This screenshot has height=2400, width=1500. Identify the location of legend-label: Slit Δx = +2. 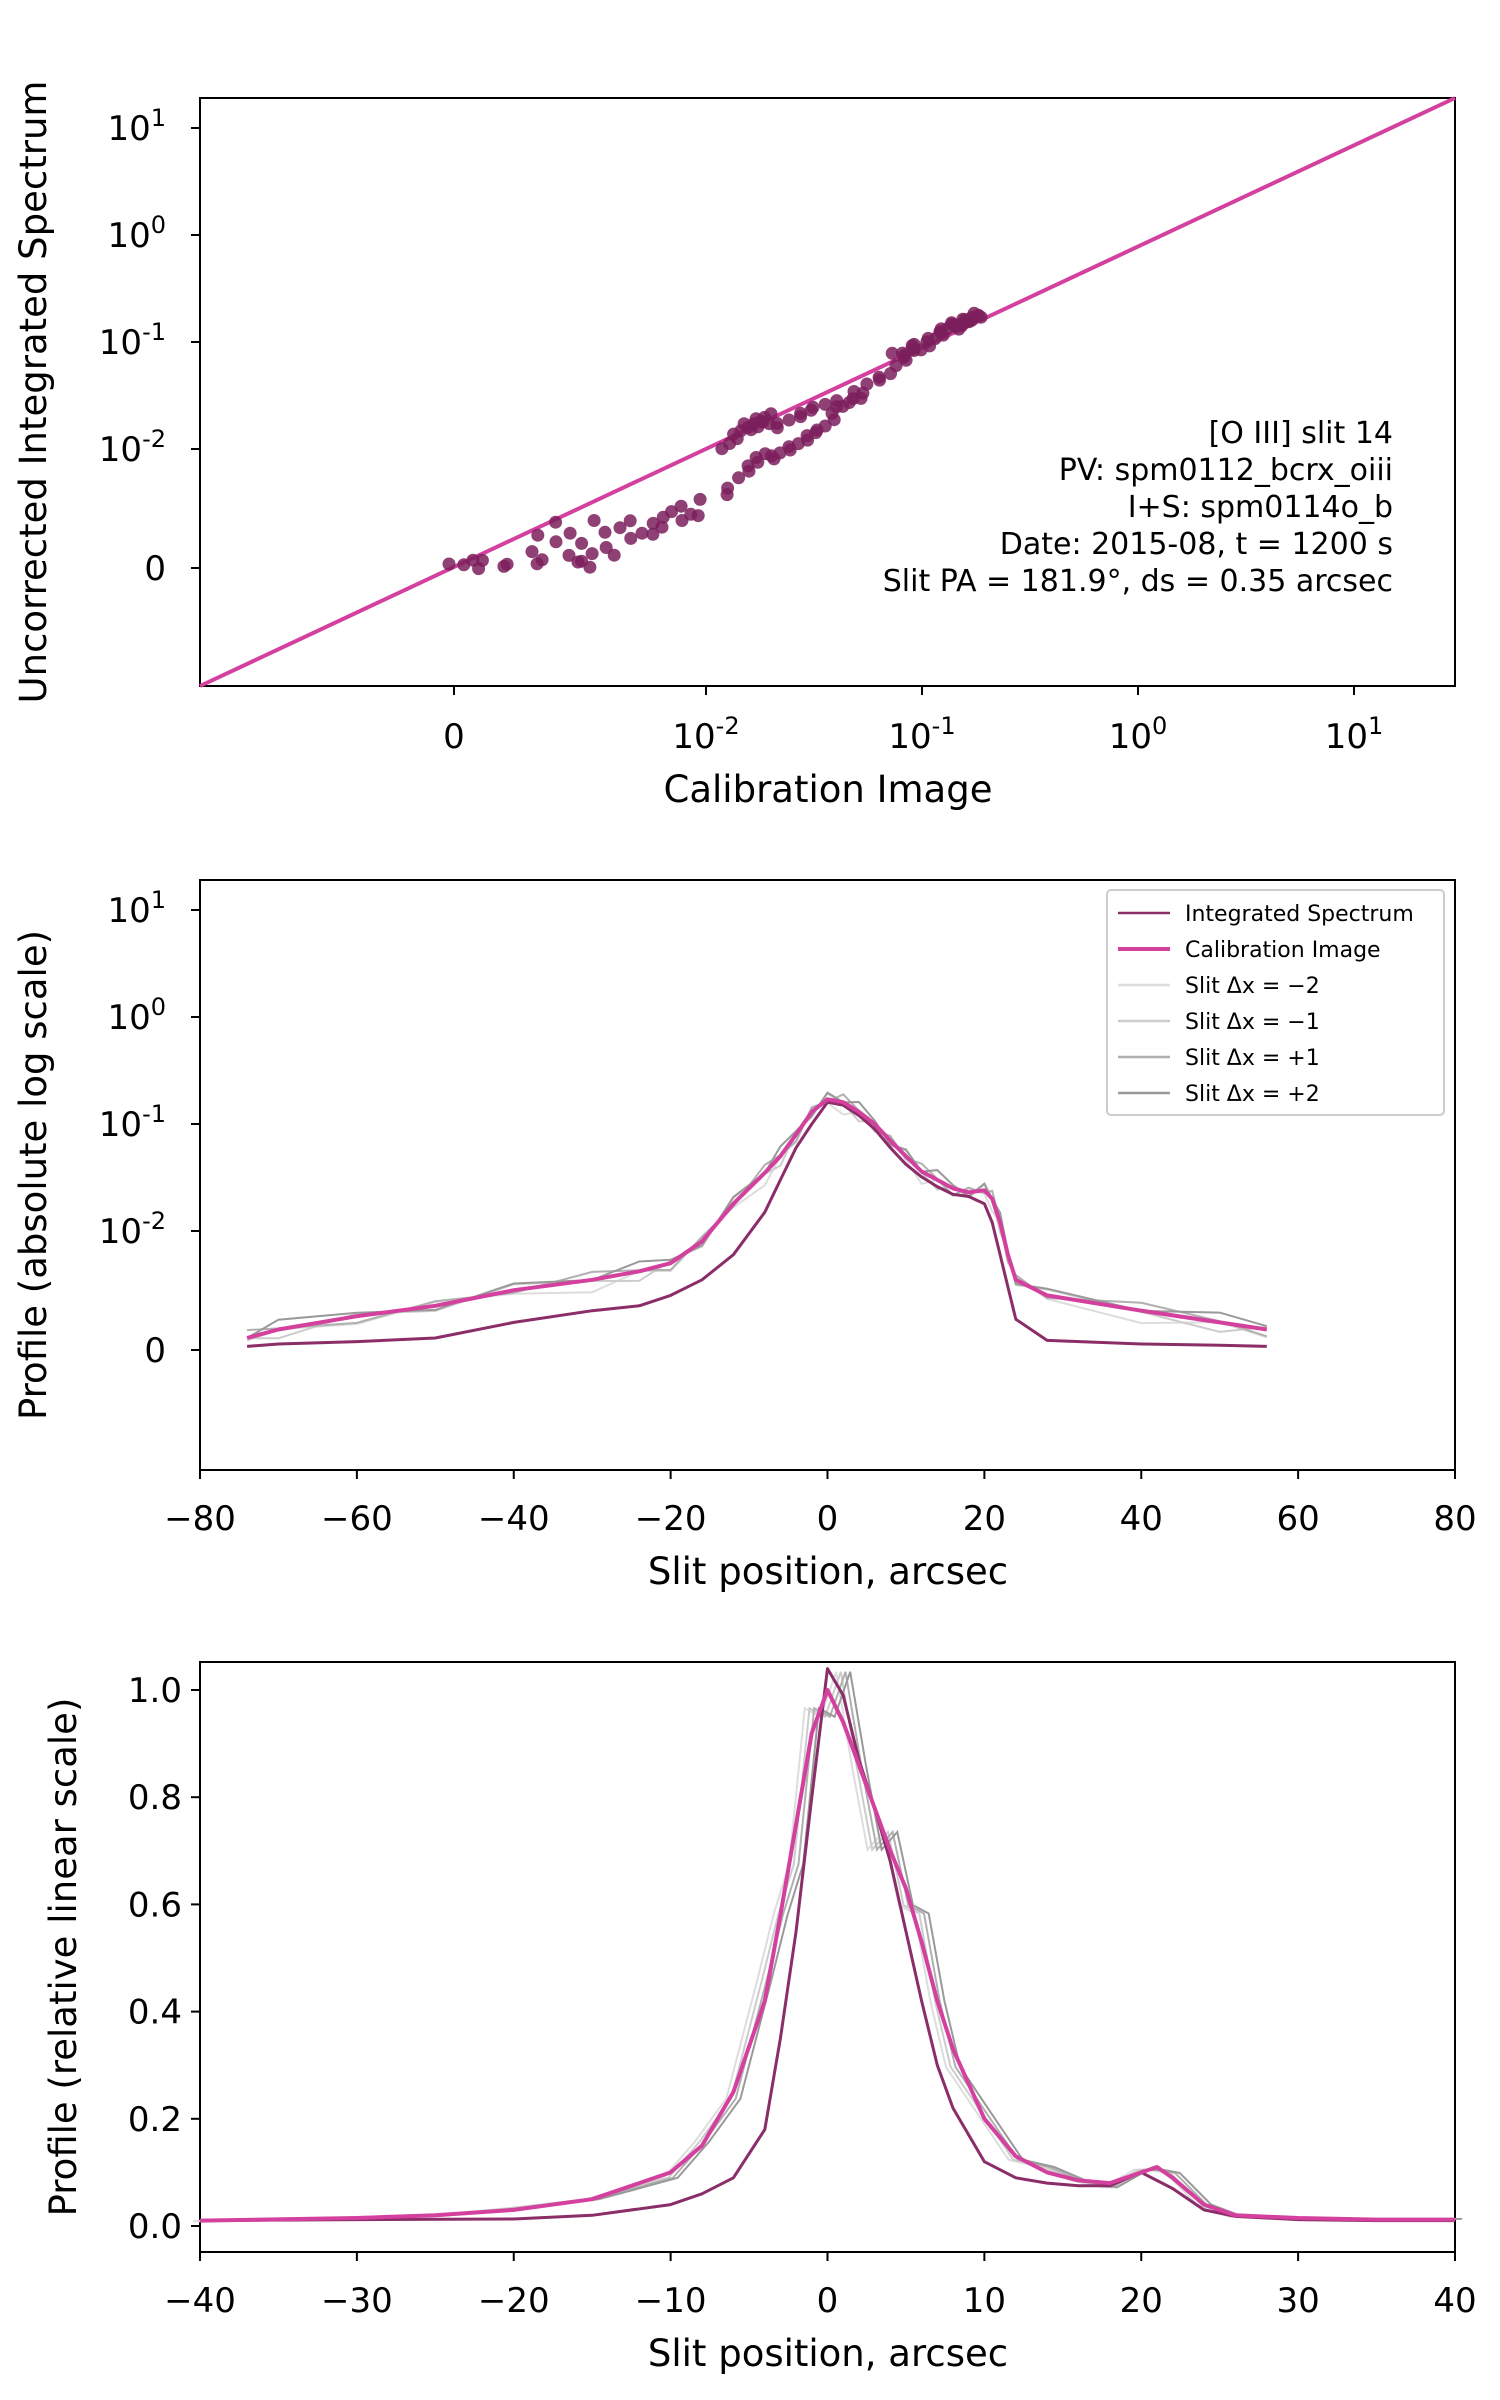
(1252, 1094).